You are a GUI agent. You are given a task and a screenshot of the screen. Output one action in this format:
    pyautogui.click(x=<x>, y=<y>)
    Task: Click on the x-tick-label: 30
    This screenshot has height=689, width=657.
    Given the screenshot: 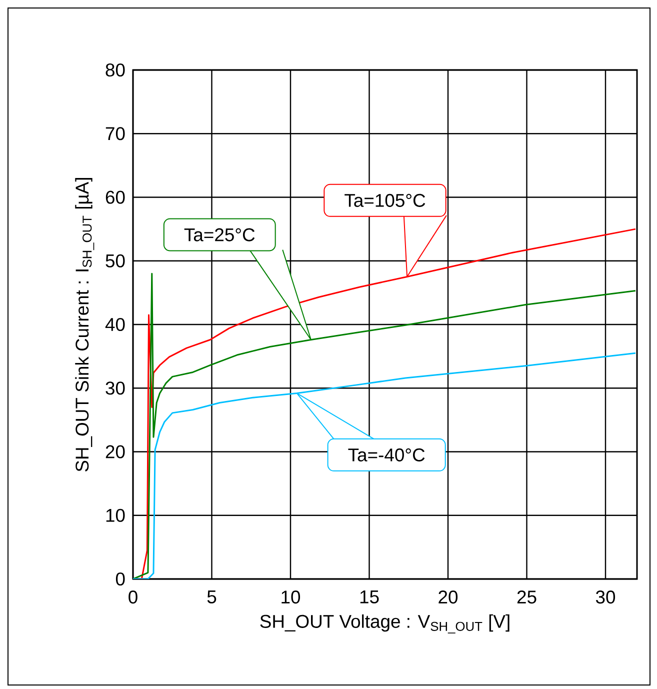 What is the action you would take?
    pyautogui.click(x=606, y=597)
    